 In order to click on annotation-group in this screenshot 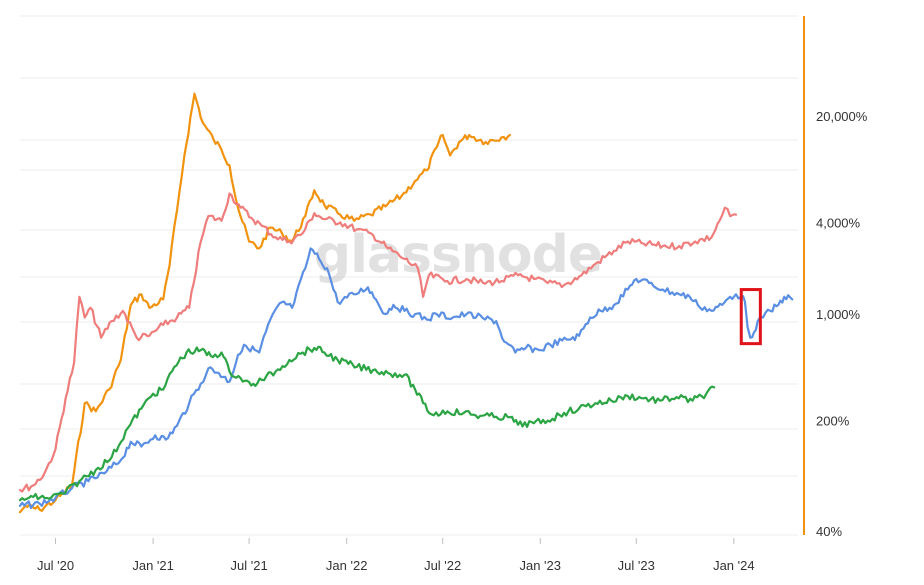, I will do `click(750, 317)`.